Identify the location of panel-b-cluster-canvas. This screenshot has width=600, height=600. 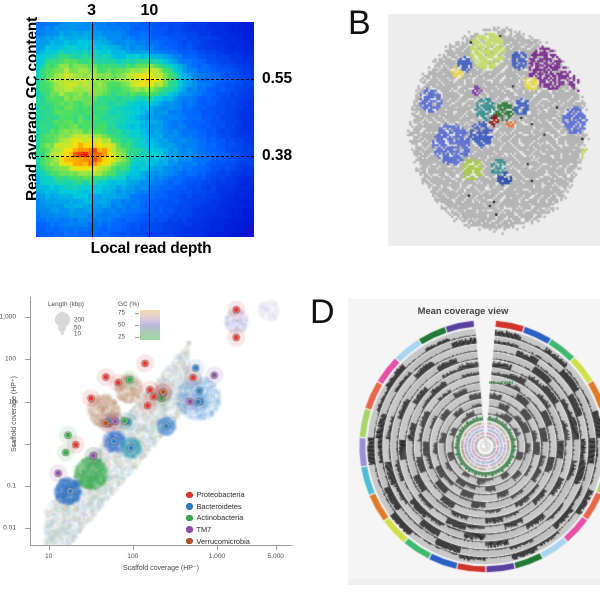
(494, 130).